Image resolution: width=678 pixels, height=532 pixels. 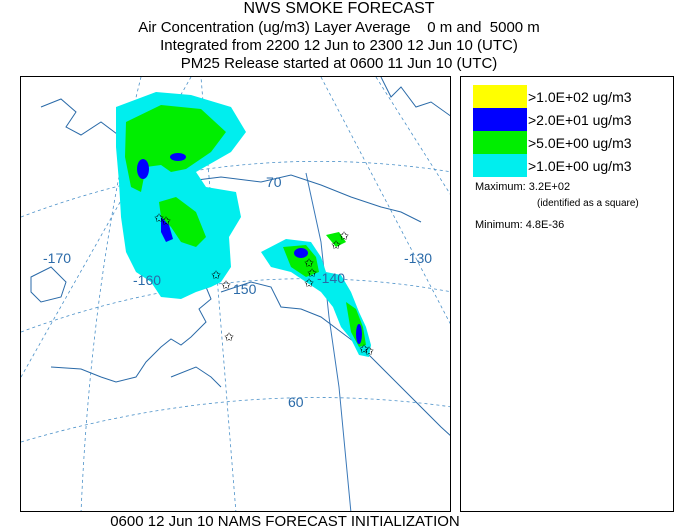 I want to click on legend-item: >5.0E+00 ug/m3, so click(x=552, y=142).